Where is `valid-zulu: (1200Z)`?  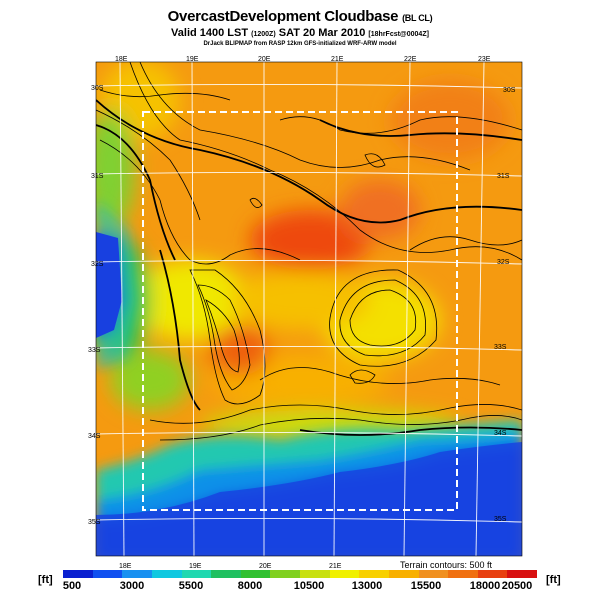 valid-zulu: (1200Z) is located at coordinates (263, 34).